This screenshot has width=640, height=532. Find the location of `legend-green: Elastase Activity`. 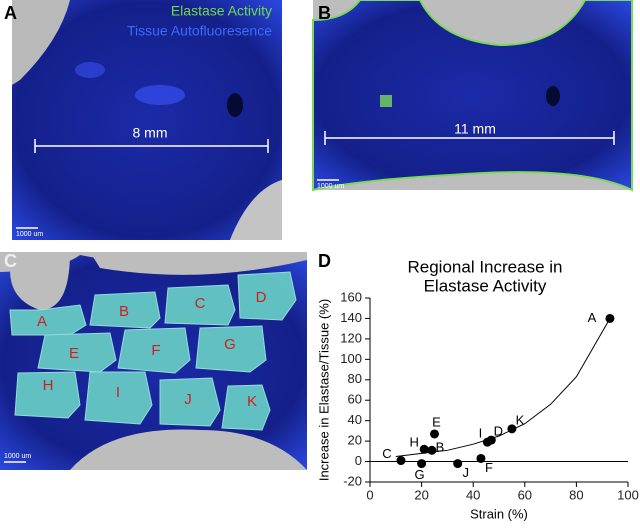

legend-green: Elastase Activity is located at coordinates (221, 11).